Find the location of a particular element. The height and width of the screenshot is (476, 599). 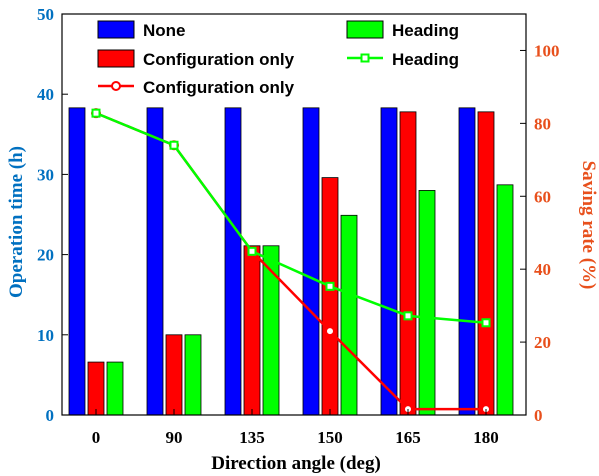

x-axis-title: Direction angle (deg) is located at coordinates (296, 463).